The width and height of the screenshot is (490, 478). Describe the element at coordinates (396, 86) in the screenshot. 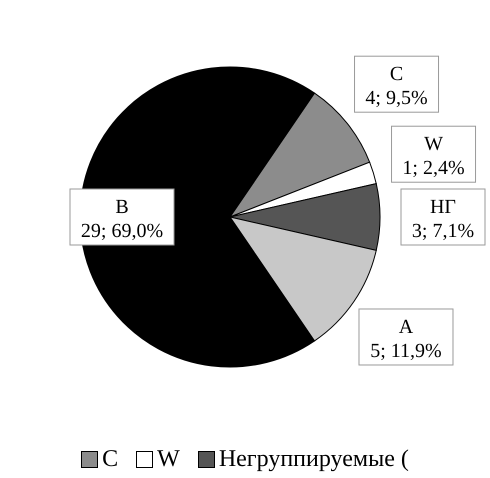

I see `data-label: C 4; 9,5%` at that location.